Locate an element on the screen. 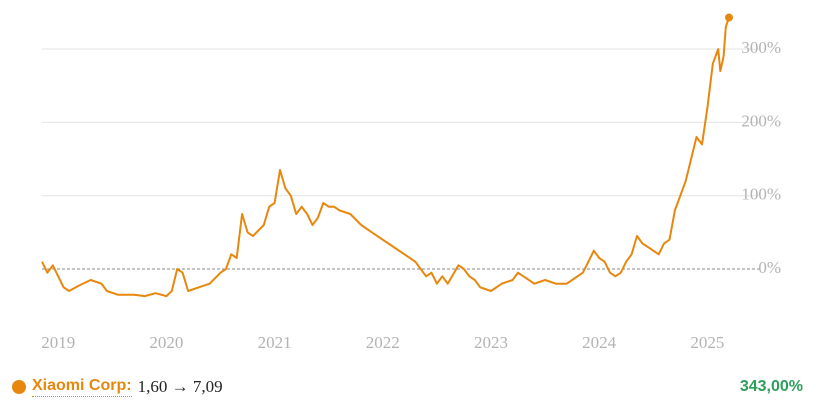  legend-label: Xiaomi Corp: is located at coordinates (82, 387).